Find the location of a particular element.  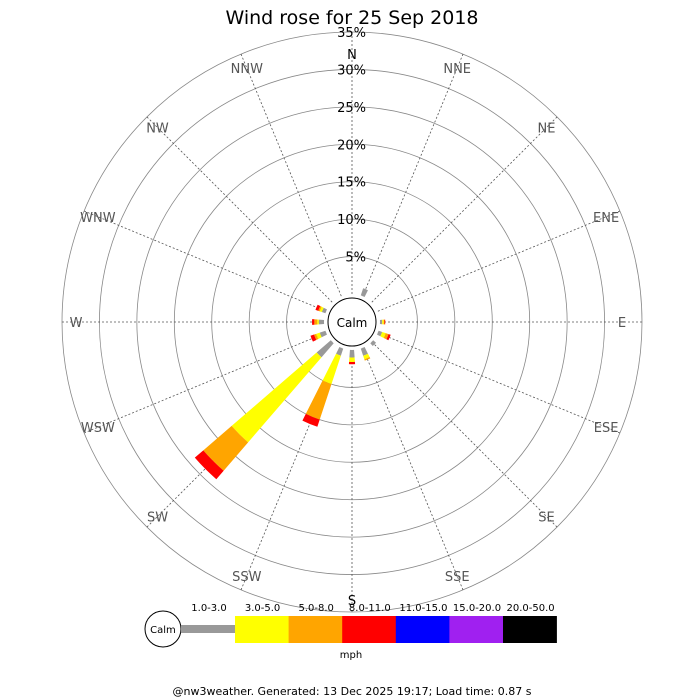

direction-label-sse: SSE is located at coordinates (457, 577).